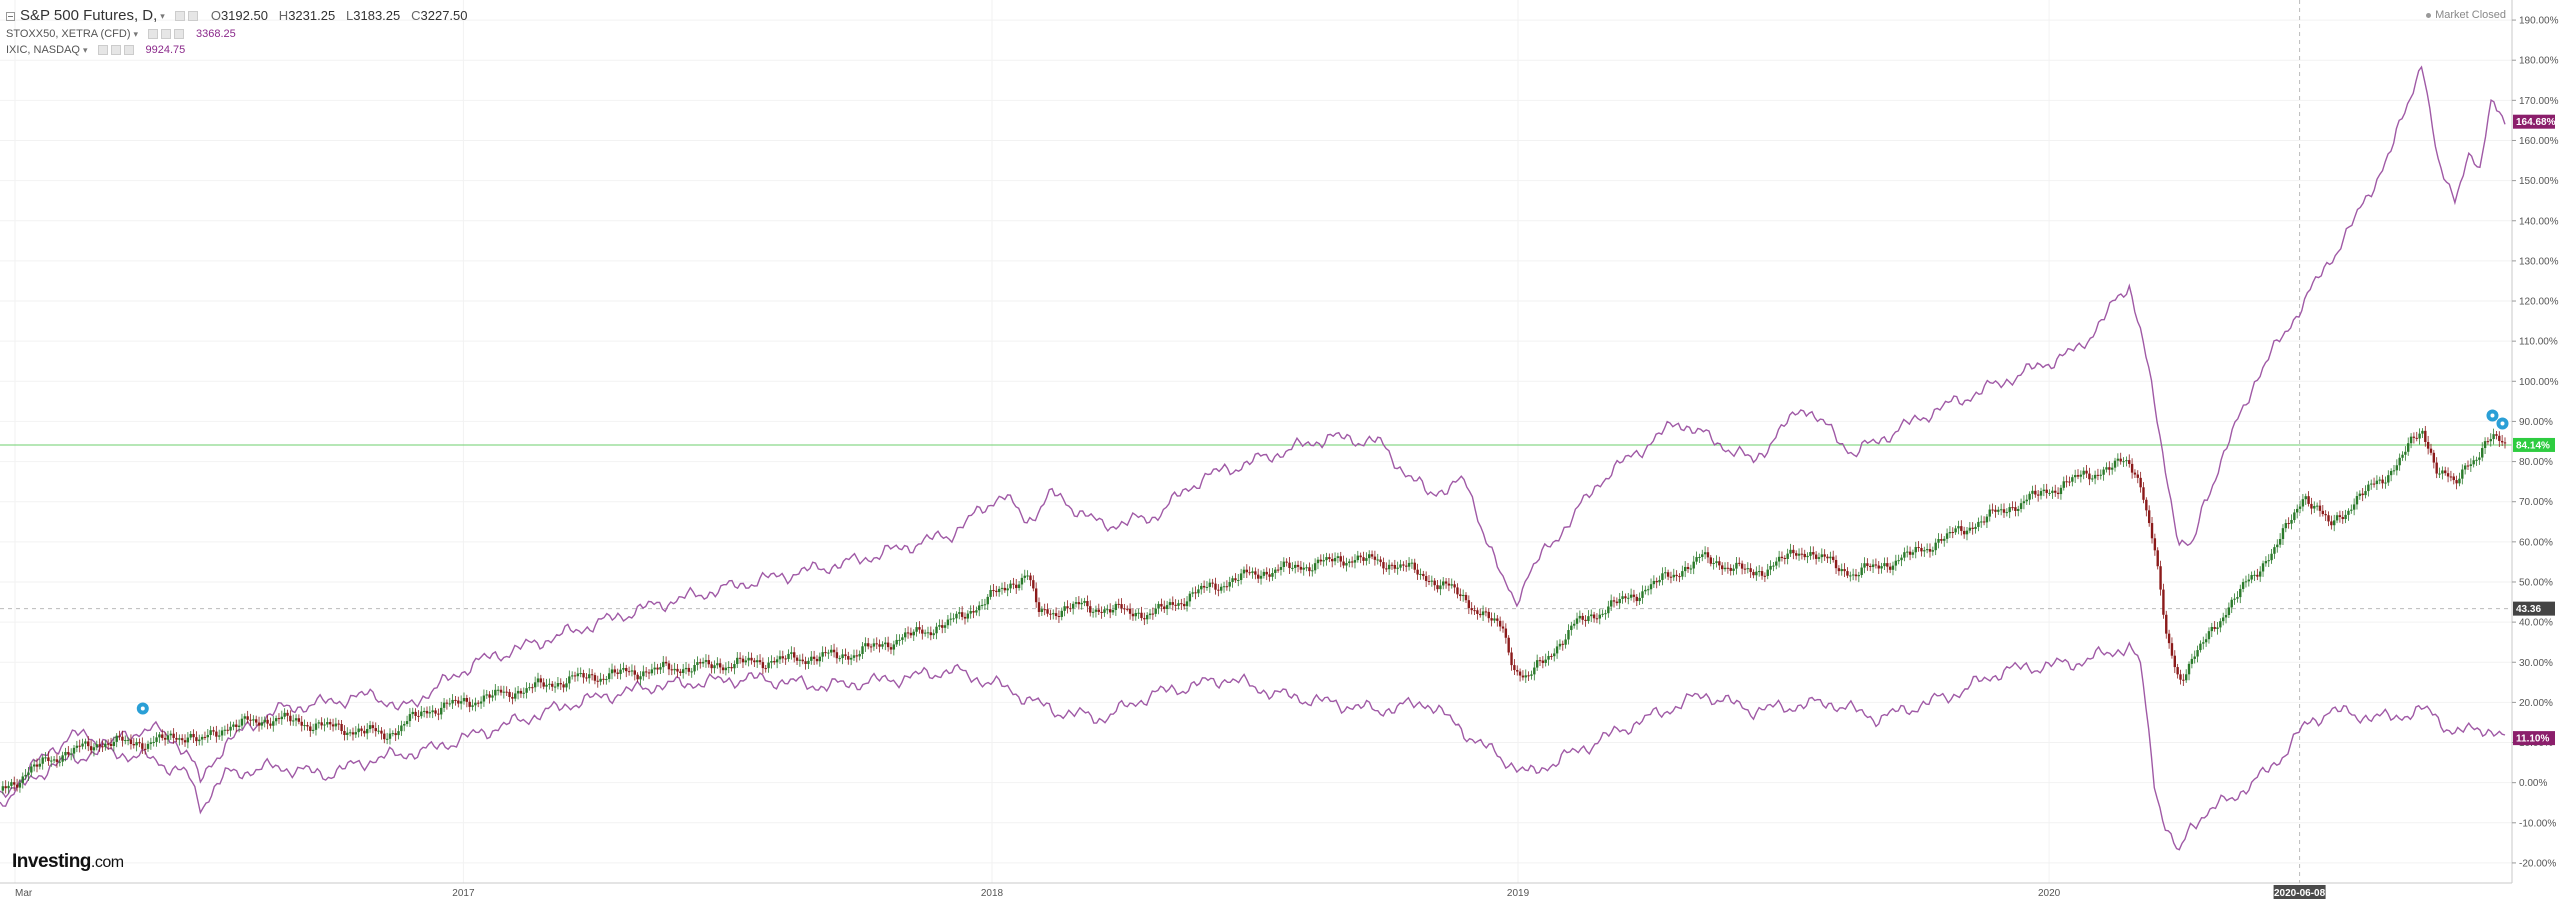  What do you see at coordinates (2532, 739) in the screenshot?
I see `price-tag-label-stoxx: 11.10%` at bounding box center [2532, 739].